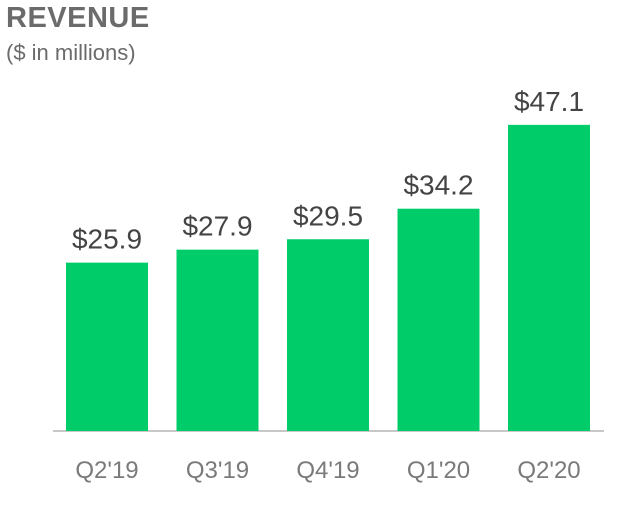 Image resolution: width=631 pixels, height=514 pixels. Describe the element at coordinates (78, 18) in the screenshot. I see `chart-title: REVENUE` at that location.